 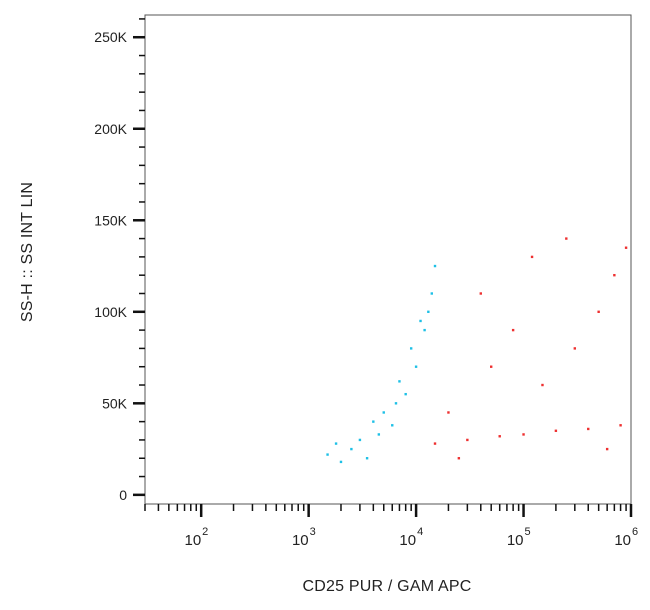 I want to click on y-tick-label: 50K, so click(x=115, y=403).